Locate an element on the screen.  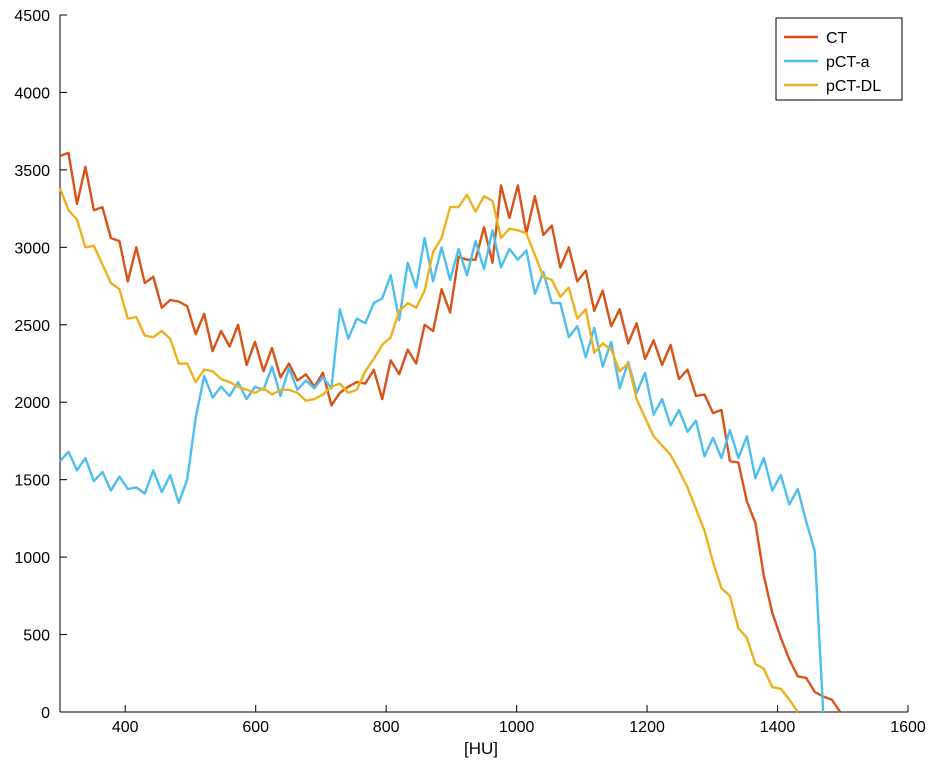
y-tick-label: 500 is located at coordinates (36, 636).